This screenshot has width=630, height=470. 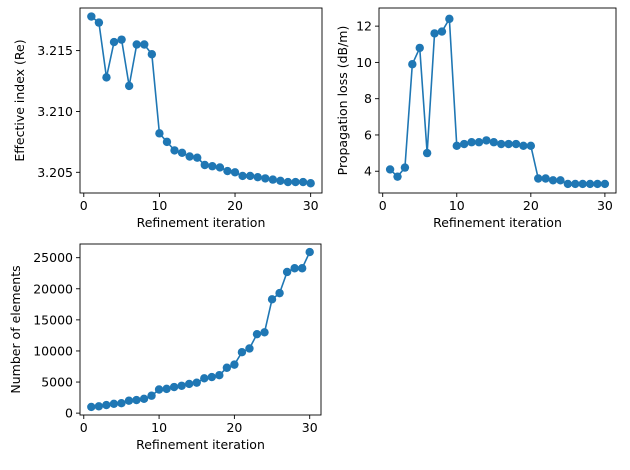 I want to click on y-axis-label: Propagation loss (dB/m), so click(x=342, y=101).